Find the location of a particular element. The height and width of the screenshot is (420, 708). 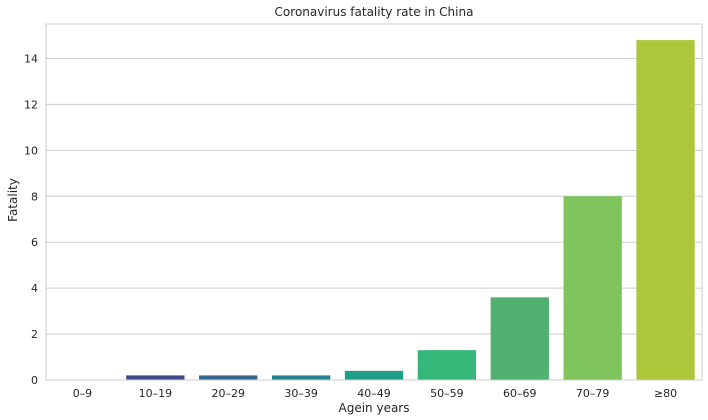

x-tick-label: 20–29 is located at coordinates (228, 393).